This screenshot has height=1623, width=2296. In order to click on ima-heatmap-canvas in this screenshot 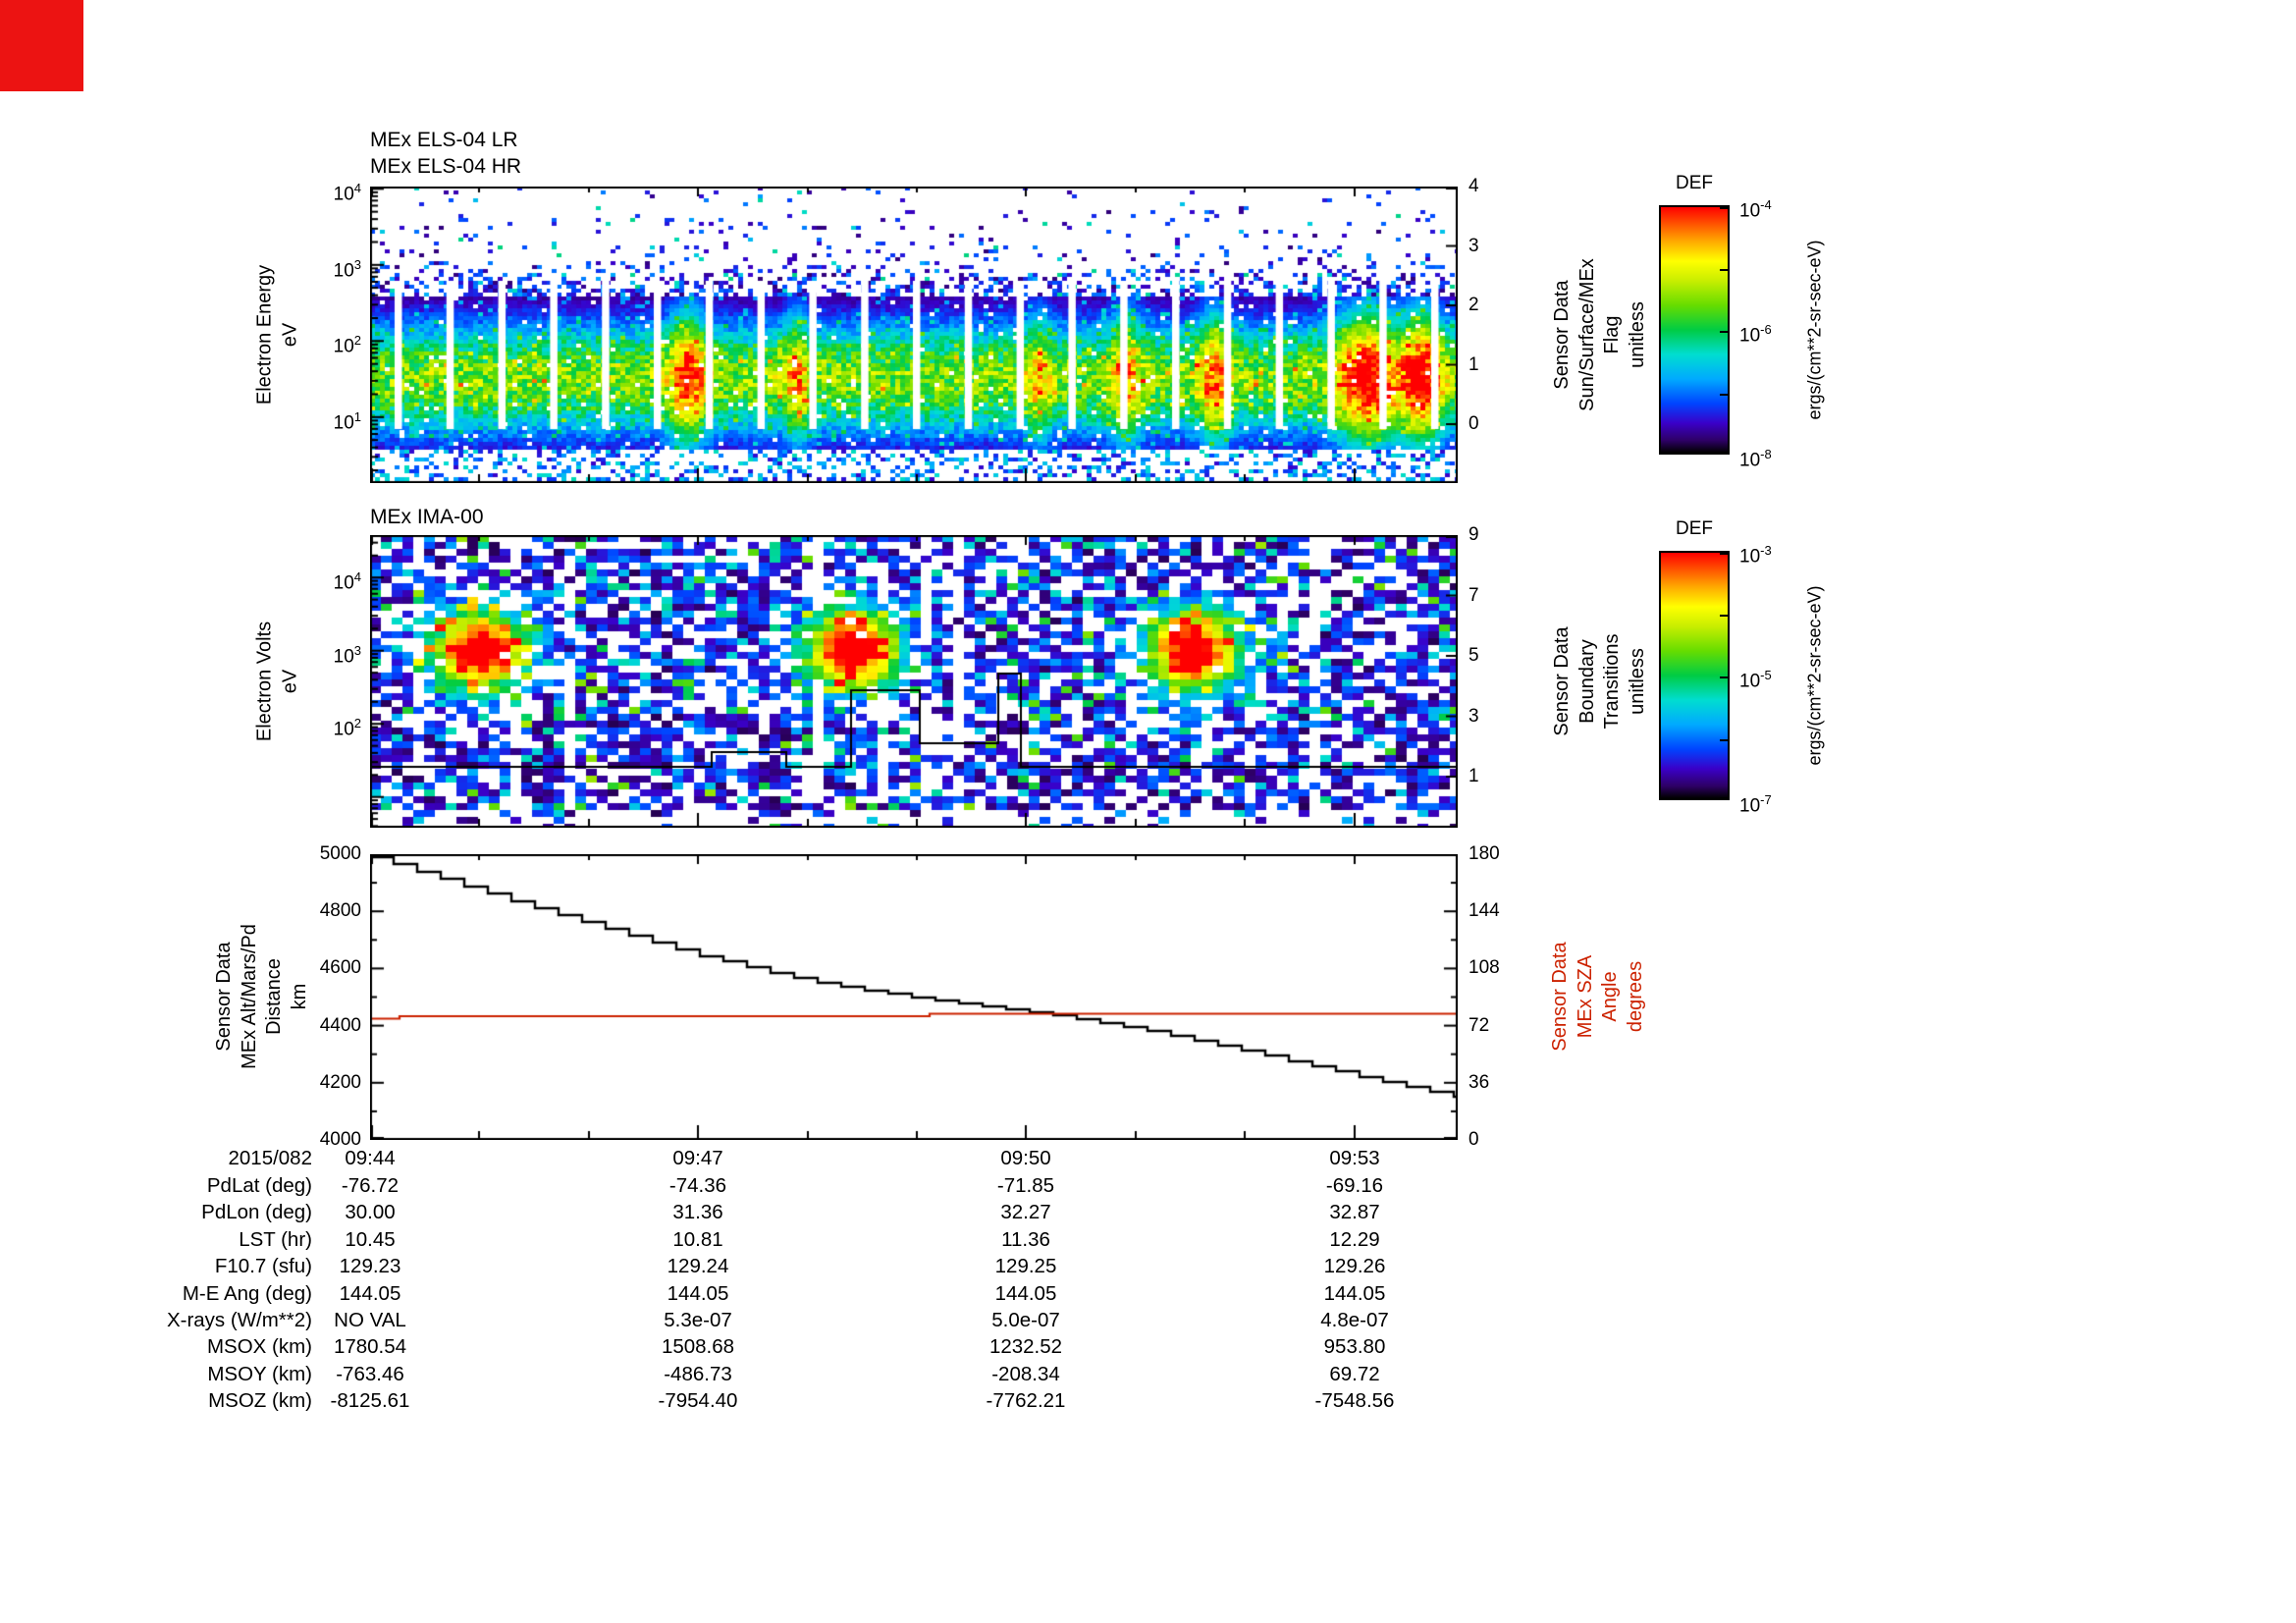, I will do `click(914, 681)`.